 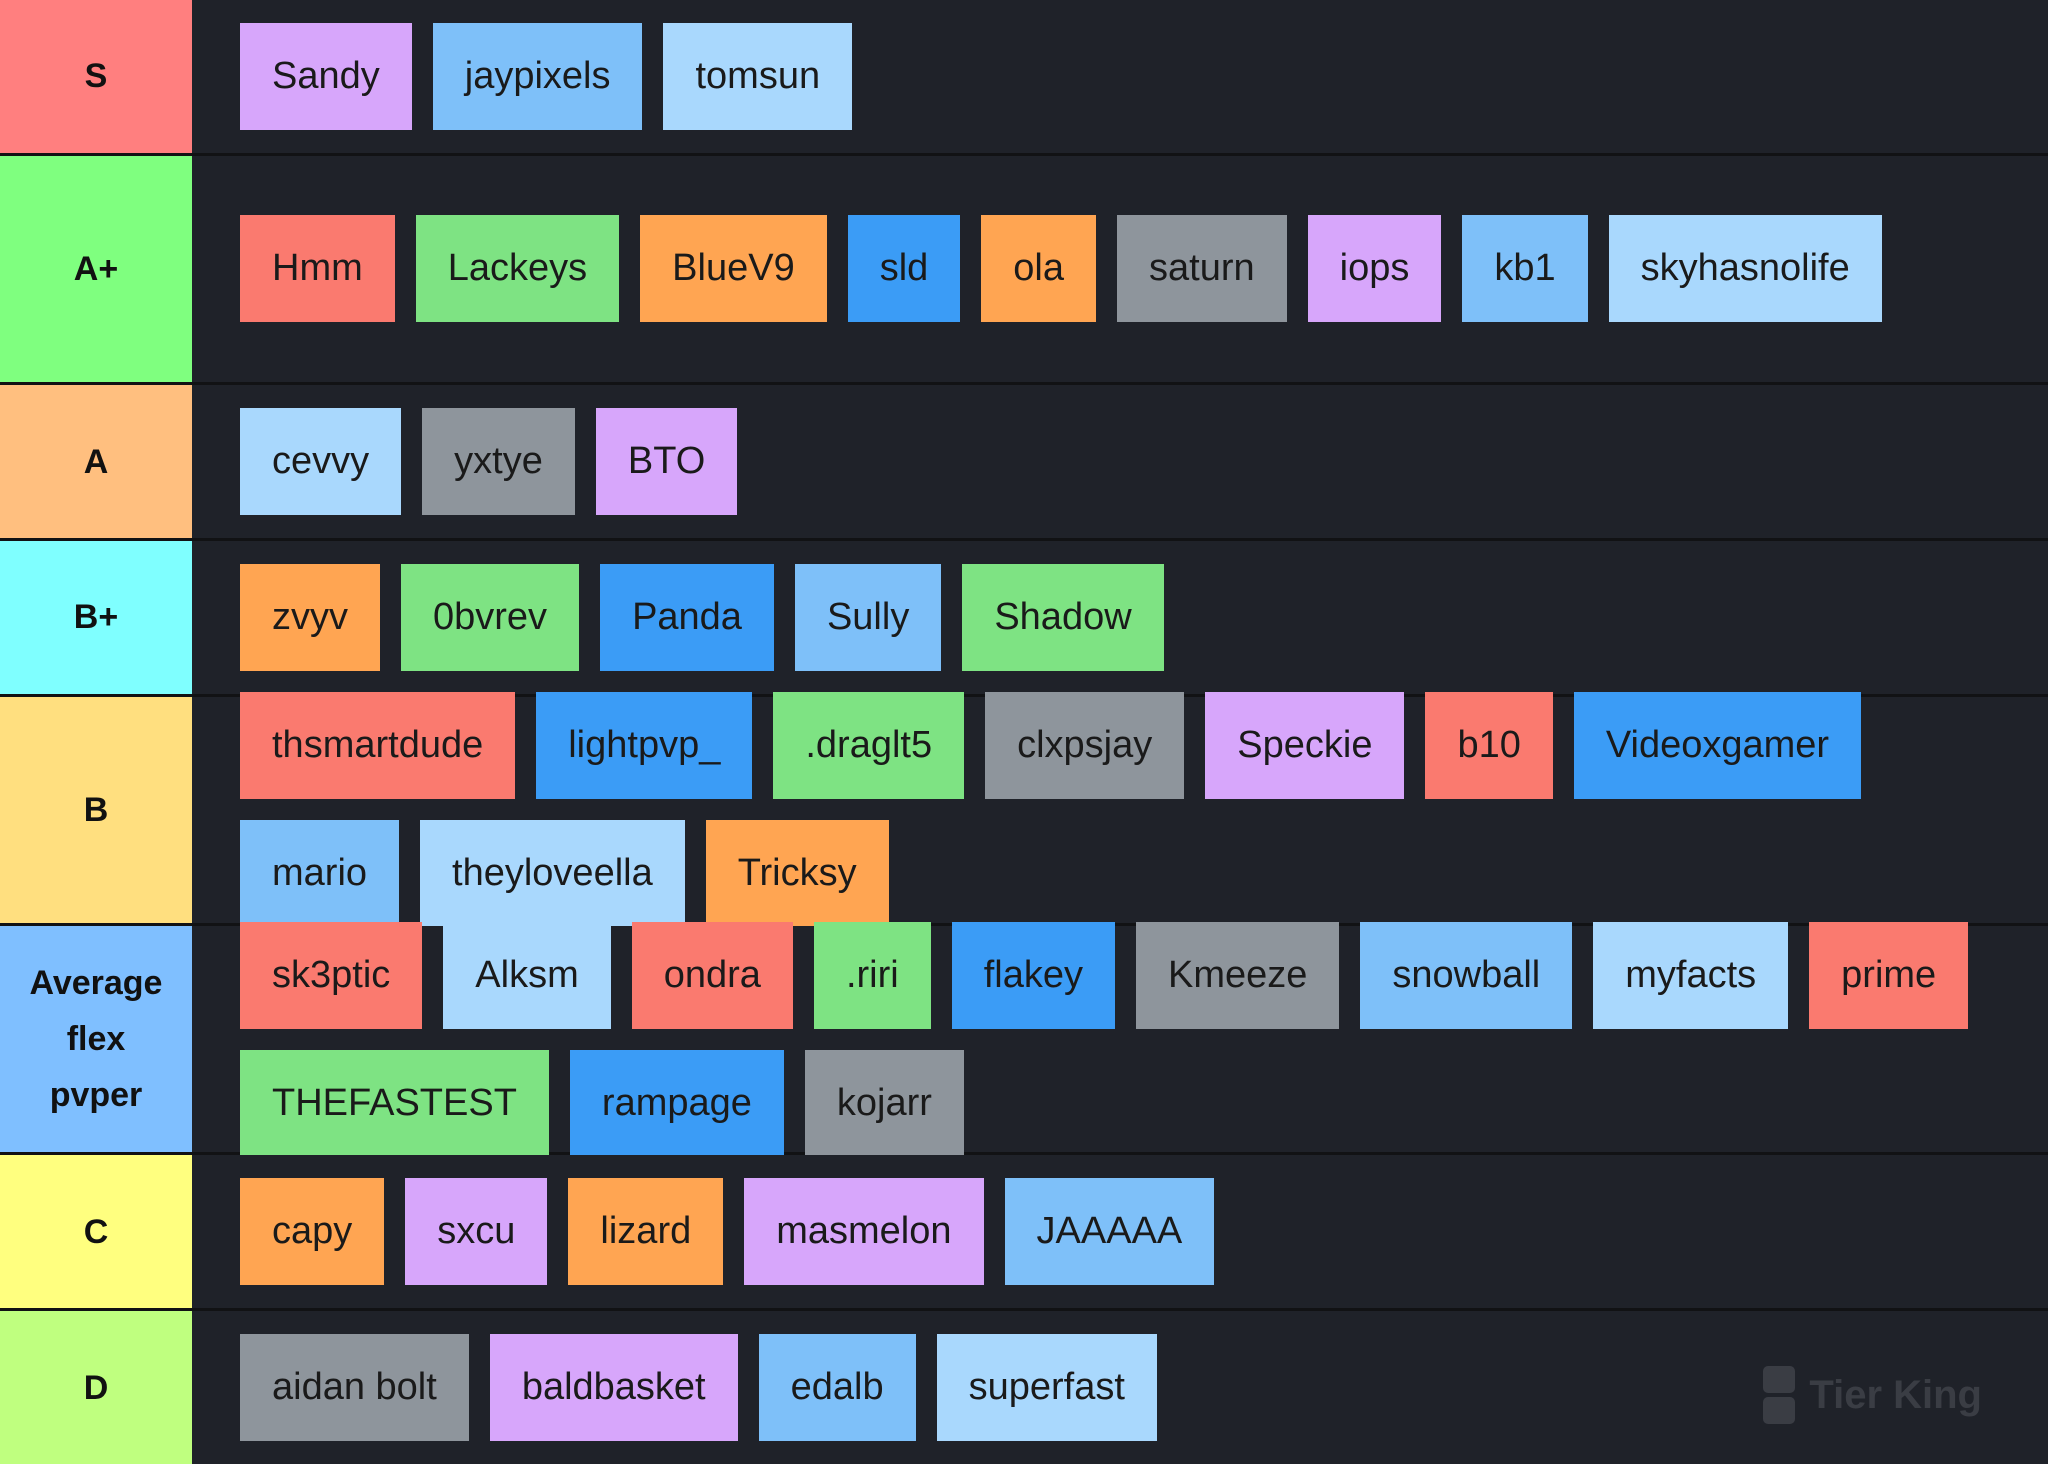 I want to click on tier-item: .draglt5, so click(x=869, y=746).